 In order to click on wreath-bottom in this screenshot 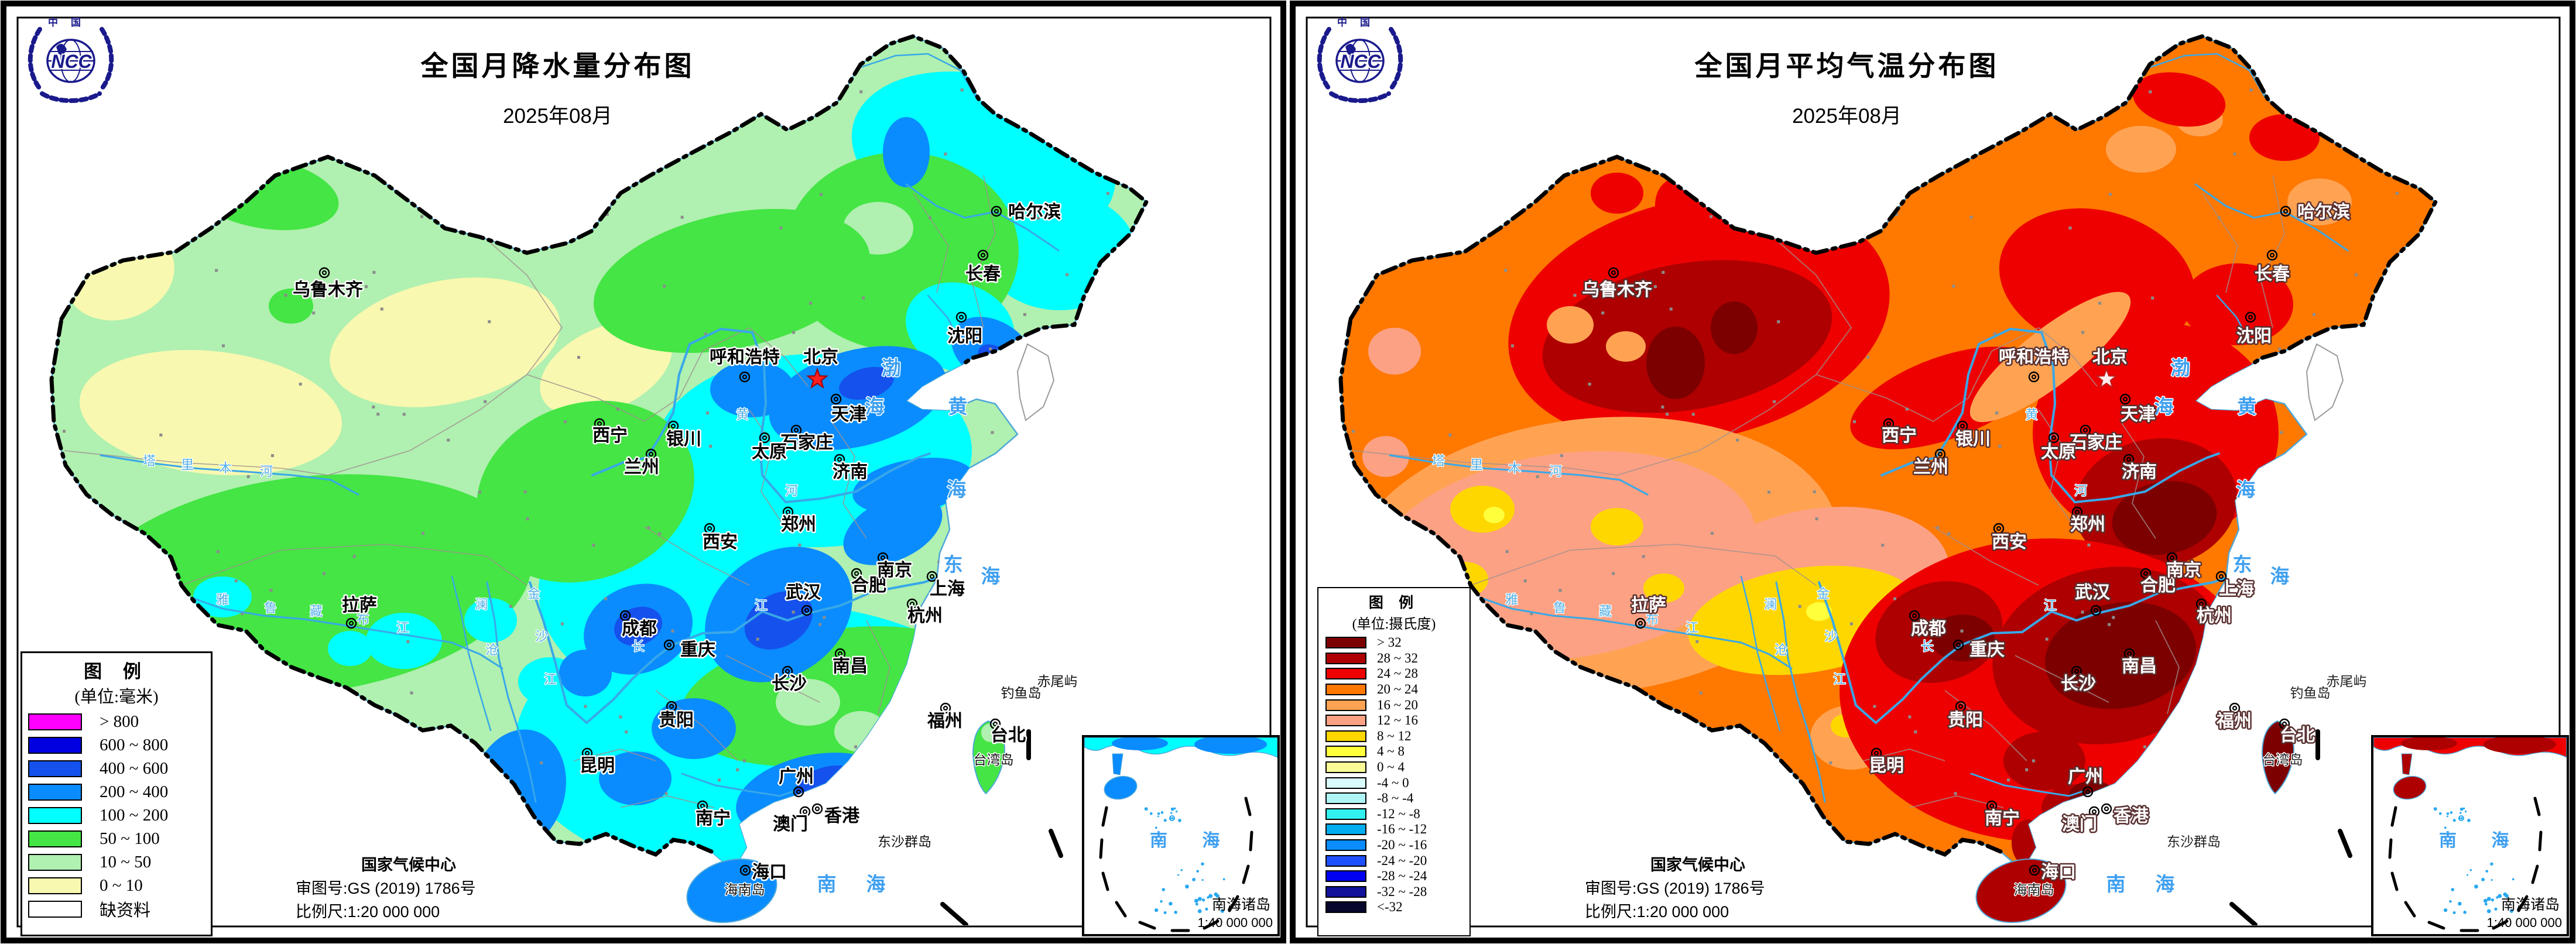, I will do `click(71, 97)`.